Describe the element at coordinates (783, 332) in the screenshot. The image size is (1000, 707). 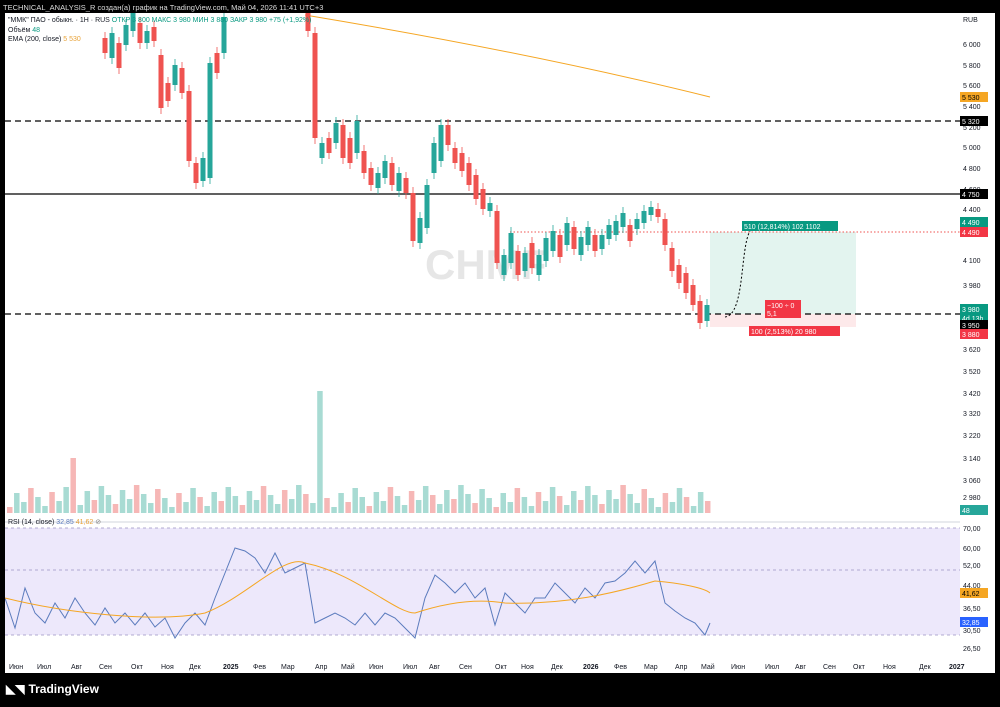
I see `stop-label: 100 (2,513%) 20 980` at that location.